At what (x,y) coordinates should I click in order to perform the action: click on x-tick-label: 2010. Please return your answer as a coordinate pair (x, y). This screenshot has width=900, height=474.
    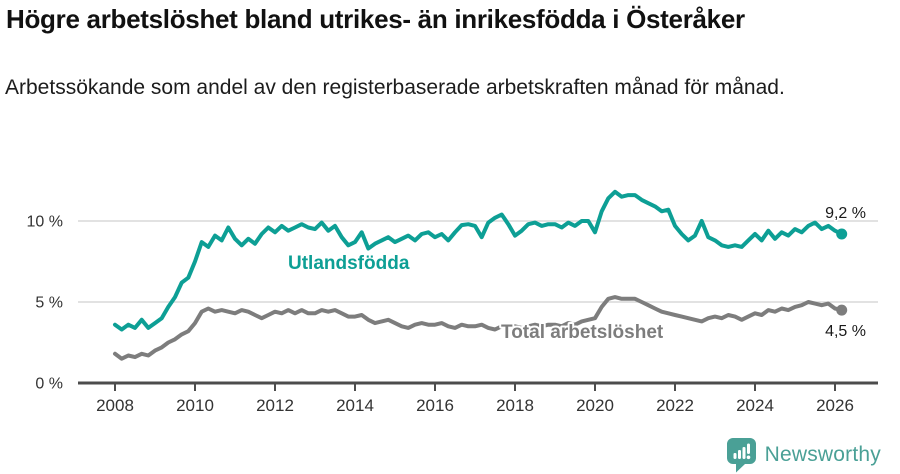
    Looking at the image, I should click on (195, 405).